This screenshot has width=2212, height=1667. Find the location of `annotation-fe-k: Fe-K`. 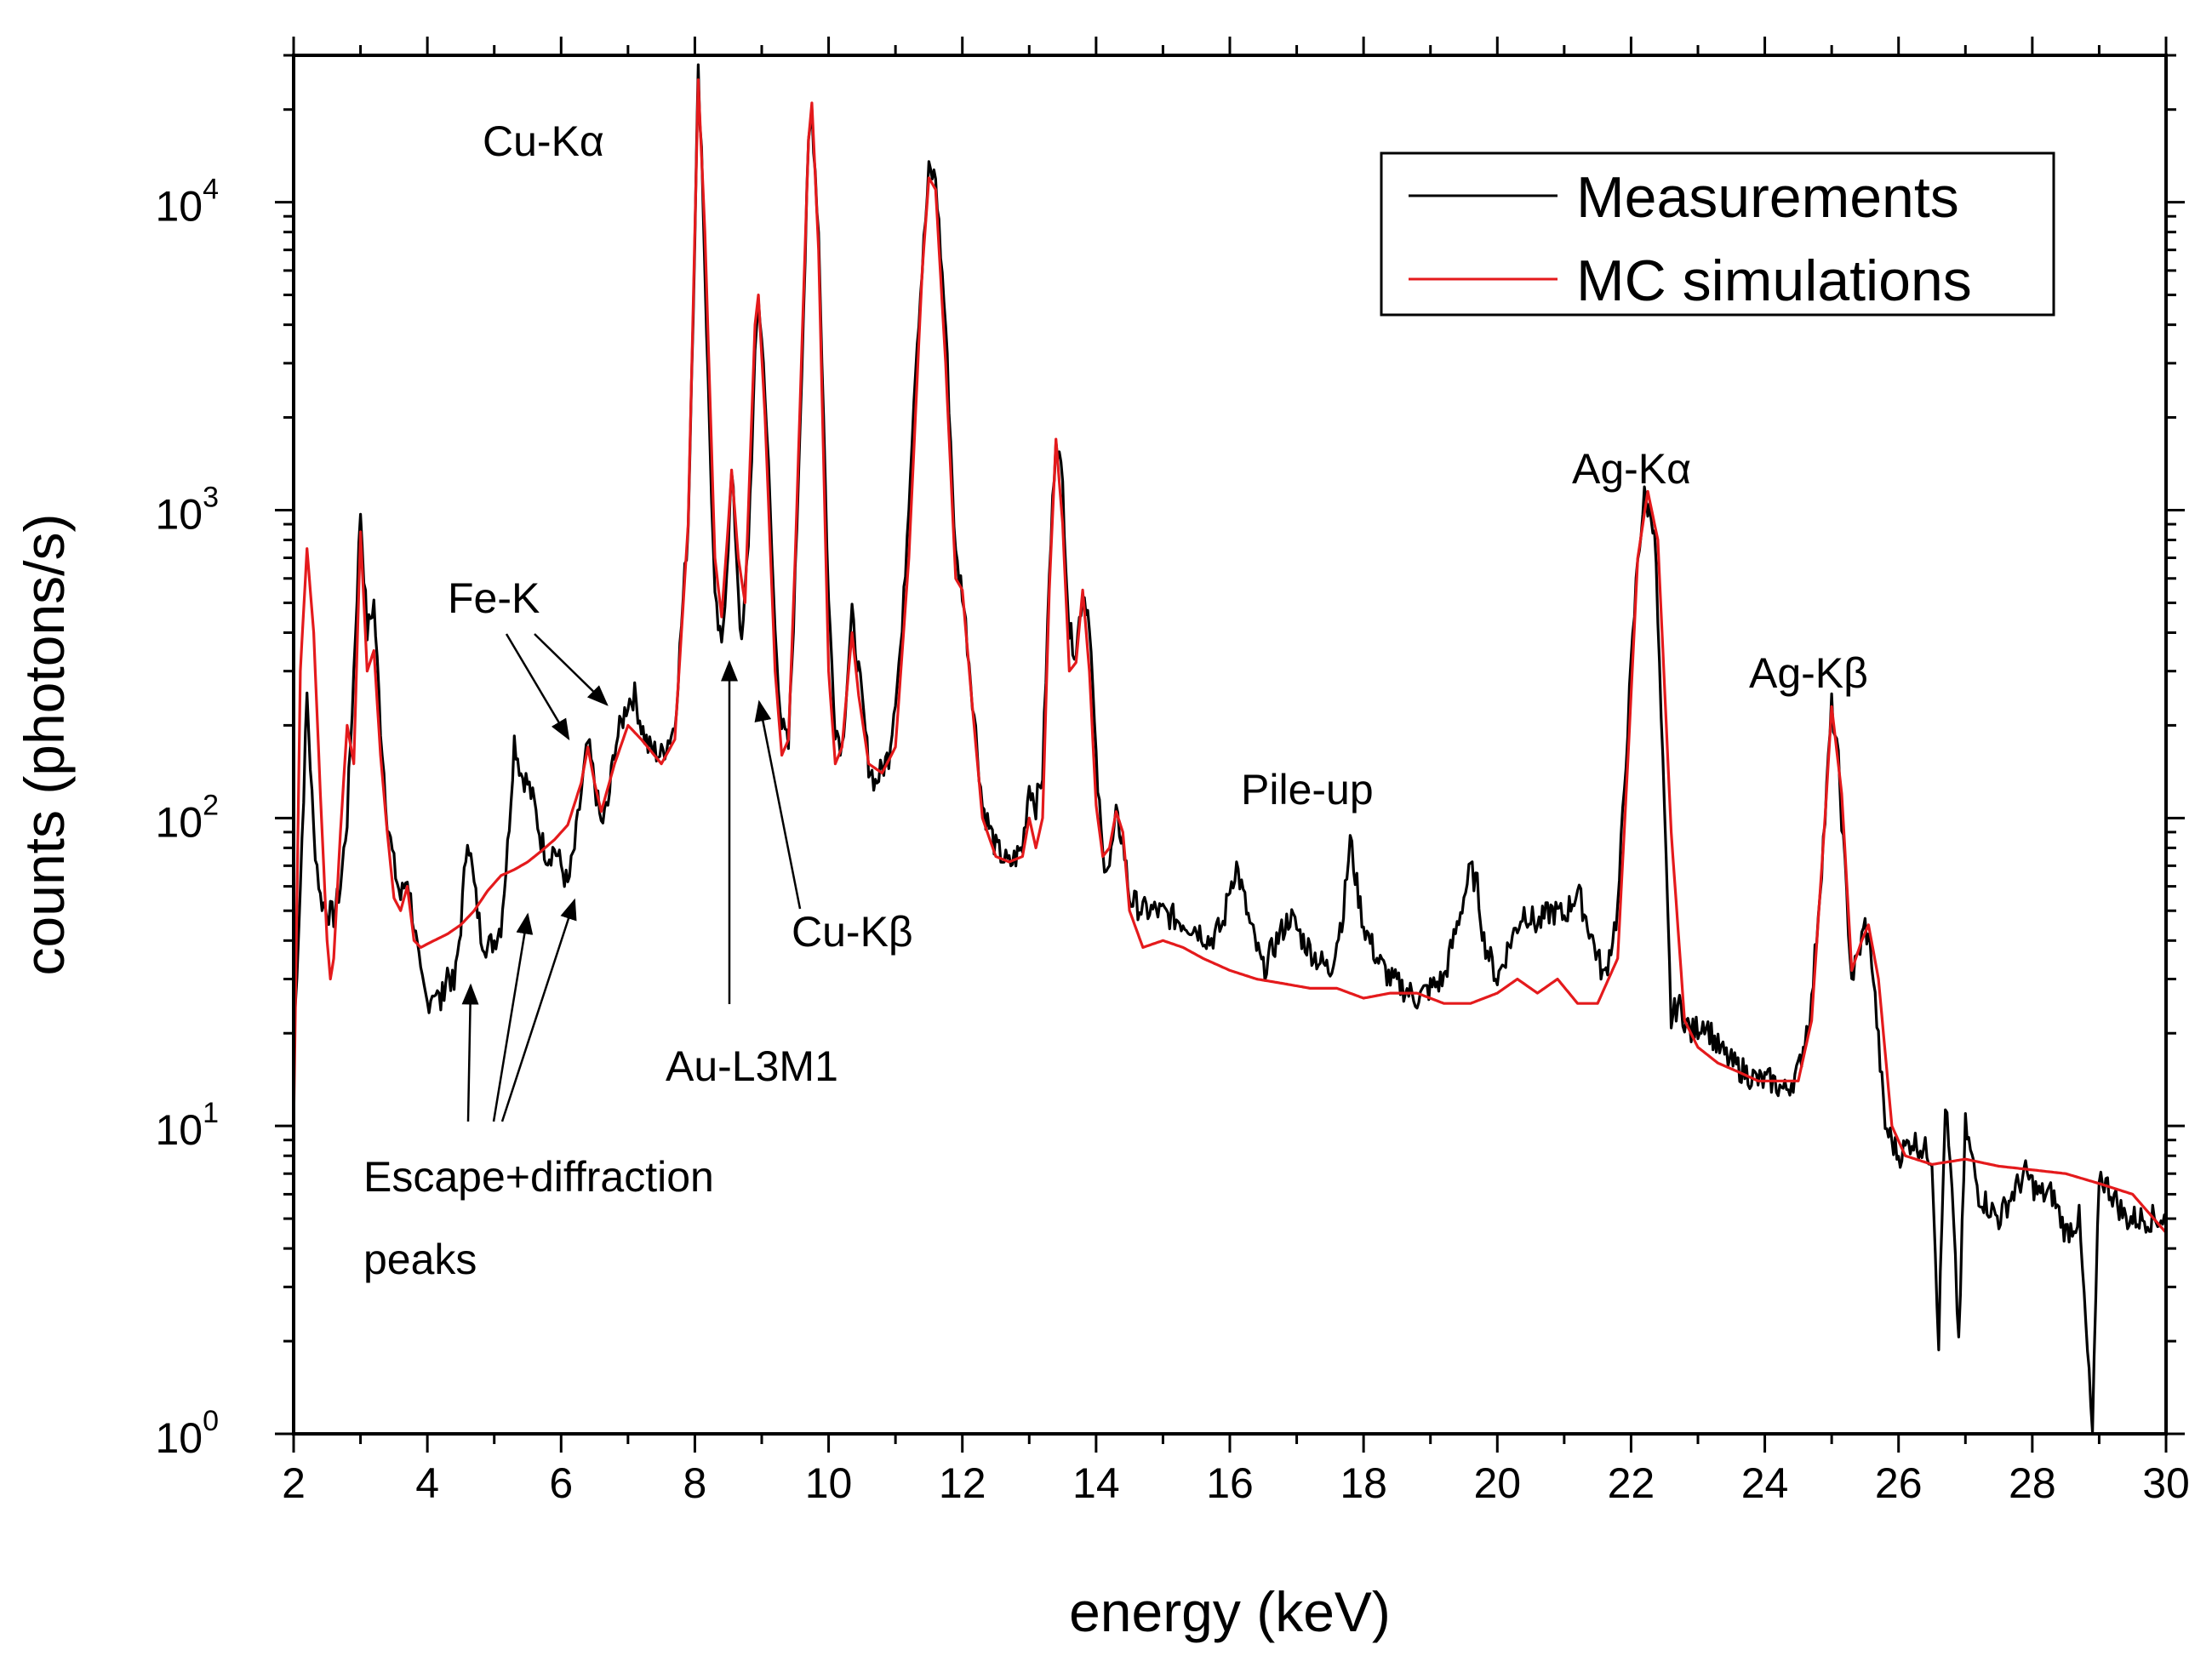

annotation-fe-k: Fe-K is located at coordinates (494, 598).